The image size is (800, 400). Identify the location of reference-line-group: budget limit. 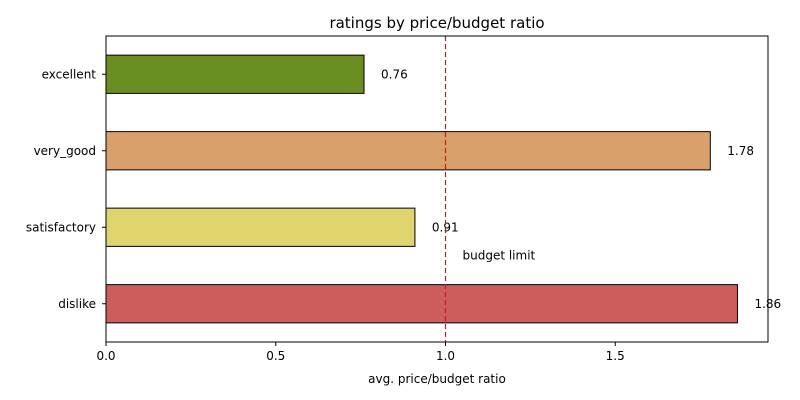
(490, 189).